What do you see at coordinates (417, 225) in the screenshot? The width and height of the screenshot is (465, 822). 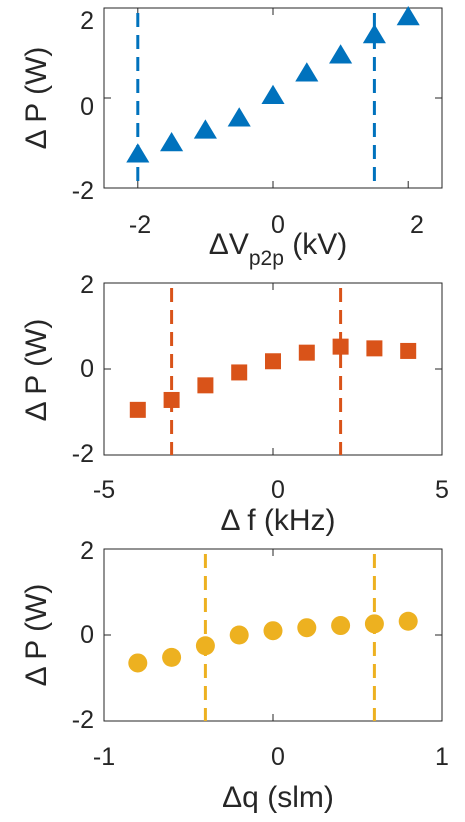 I see `xtick-label: 2` at bounding box center [417, 225].